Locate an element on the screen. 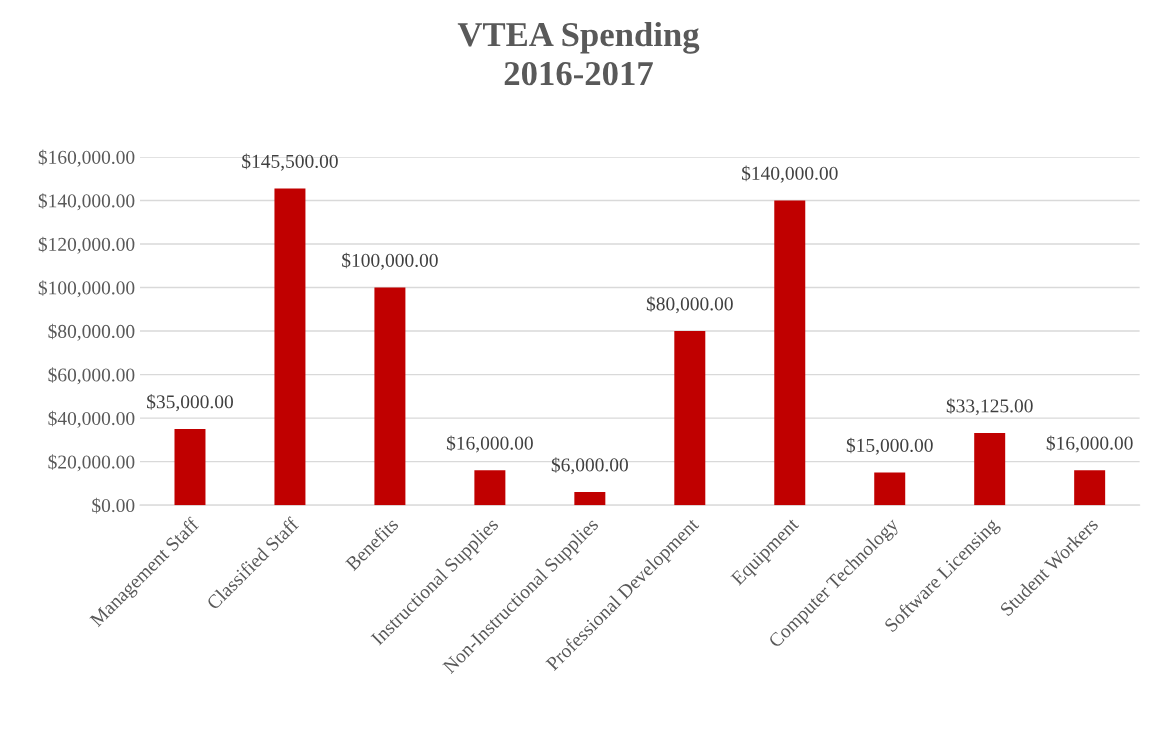 Image resolution: width=1157 pixels, height=730 pixels. data-label: $140,000.00 is located at coordinates (789, 174).